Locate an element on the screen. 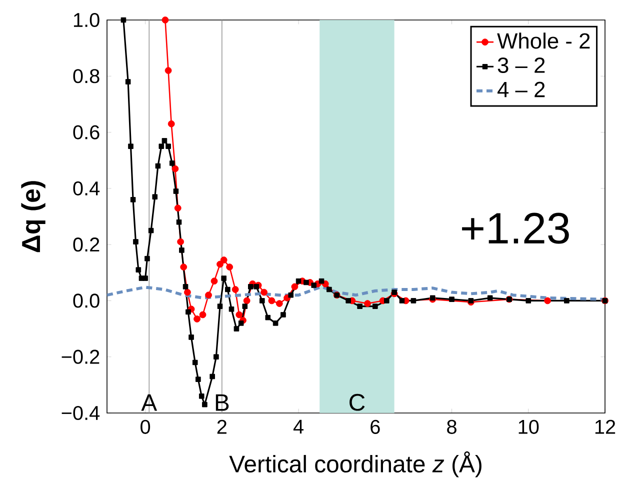  legend-label: 4 – 2 is located at coordinates (521, 90).